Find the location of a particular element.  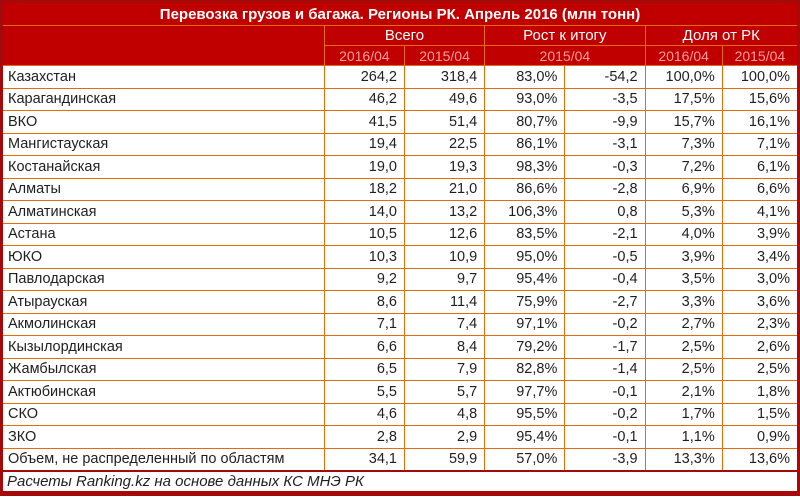

subheader-growth-2015: 2015/04 is located at coordinates (565, 55).